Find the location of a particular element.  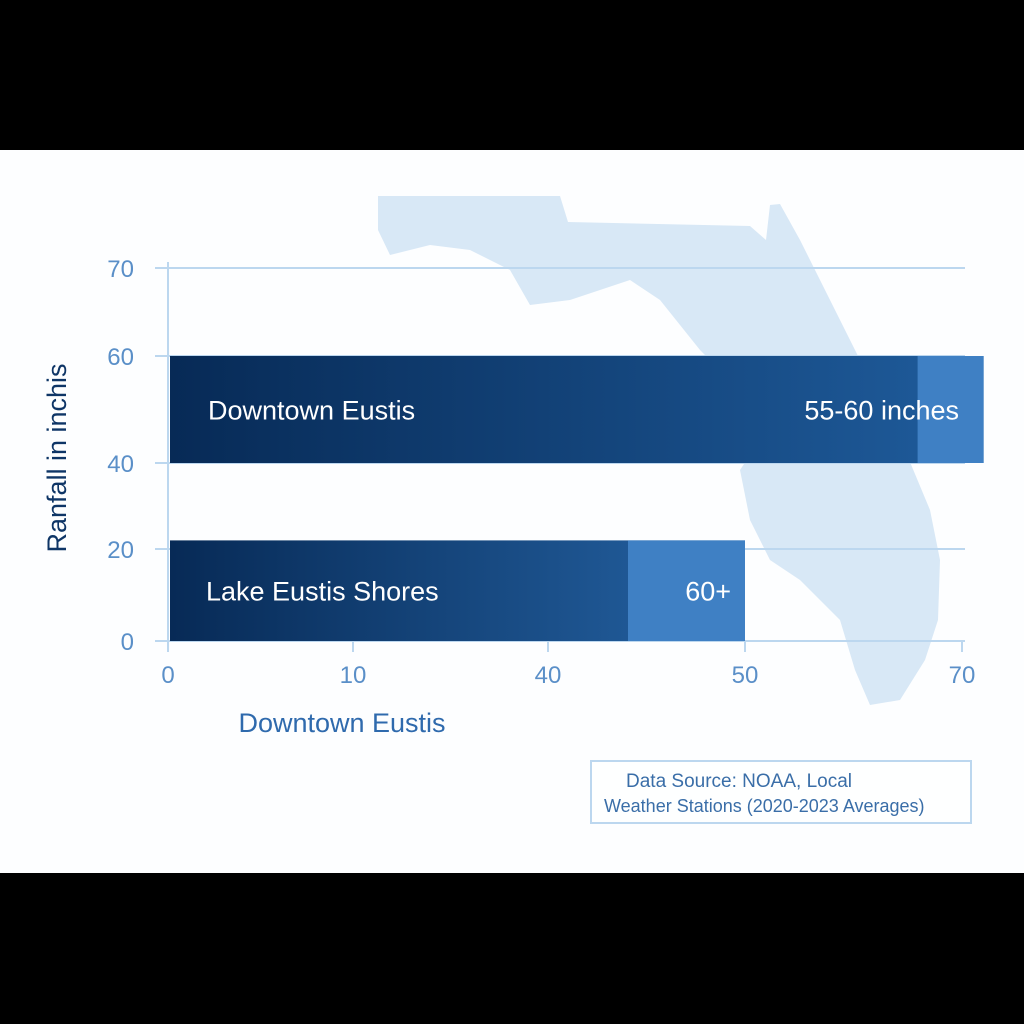

x-tick-label: 10 is located at coordinates (353, 675).